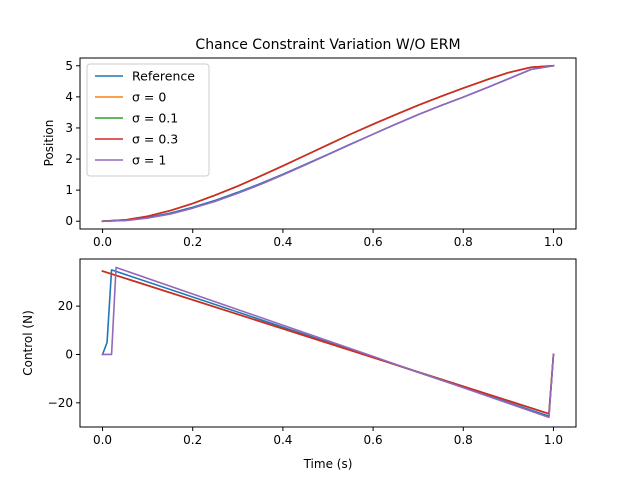  What do you see at coordinates (69, 66) in the screenshot?
I see `y-tick-label: 5` at bounding box center [69, 66].